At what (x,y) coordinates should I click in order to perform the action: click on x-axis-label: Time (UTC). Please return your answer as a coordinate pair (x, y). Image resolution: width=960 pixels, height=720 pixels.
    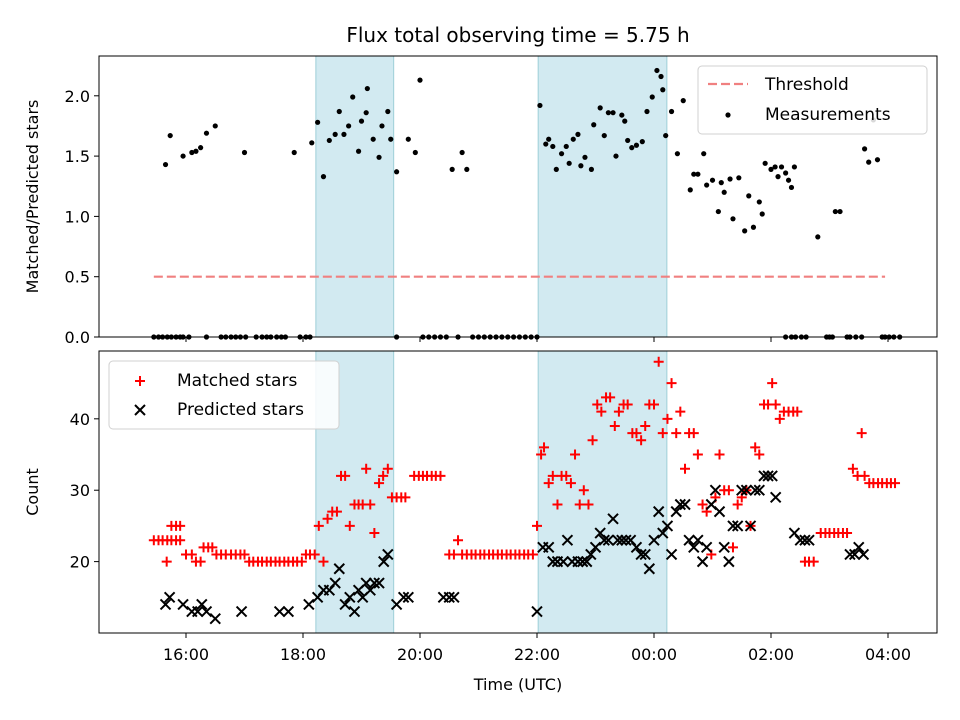
    Looking at the image, I should click on (517, 684).